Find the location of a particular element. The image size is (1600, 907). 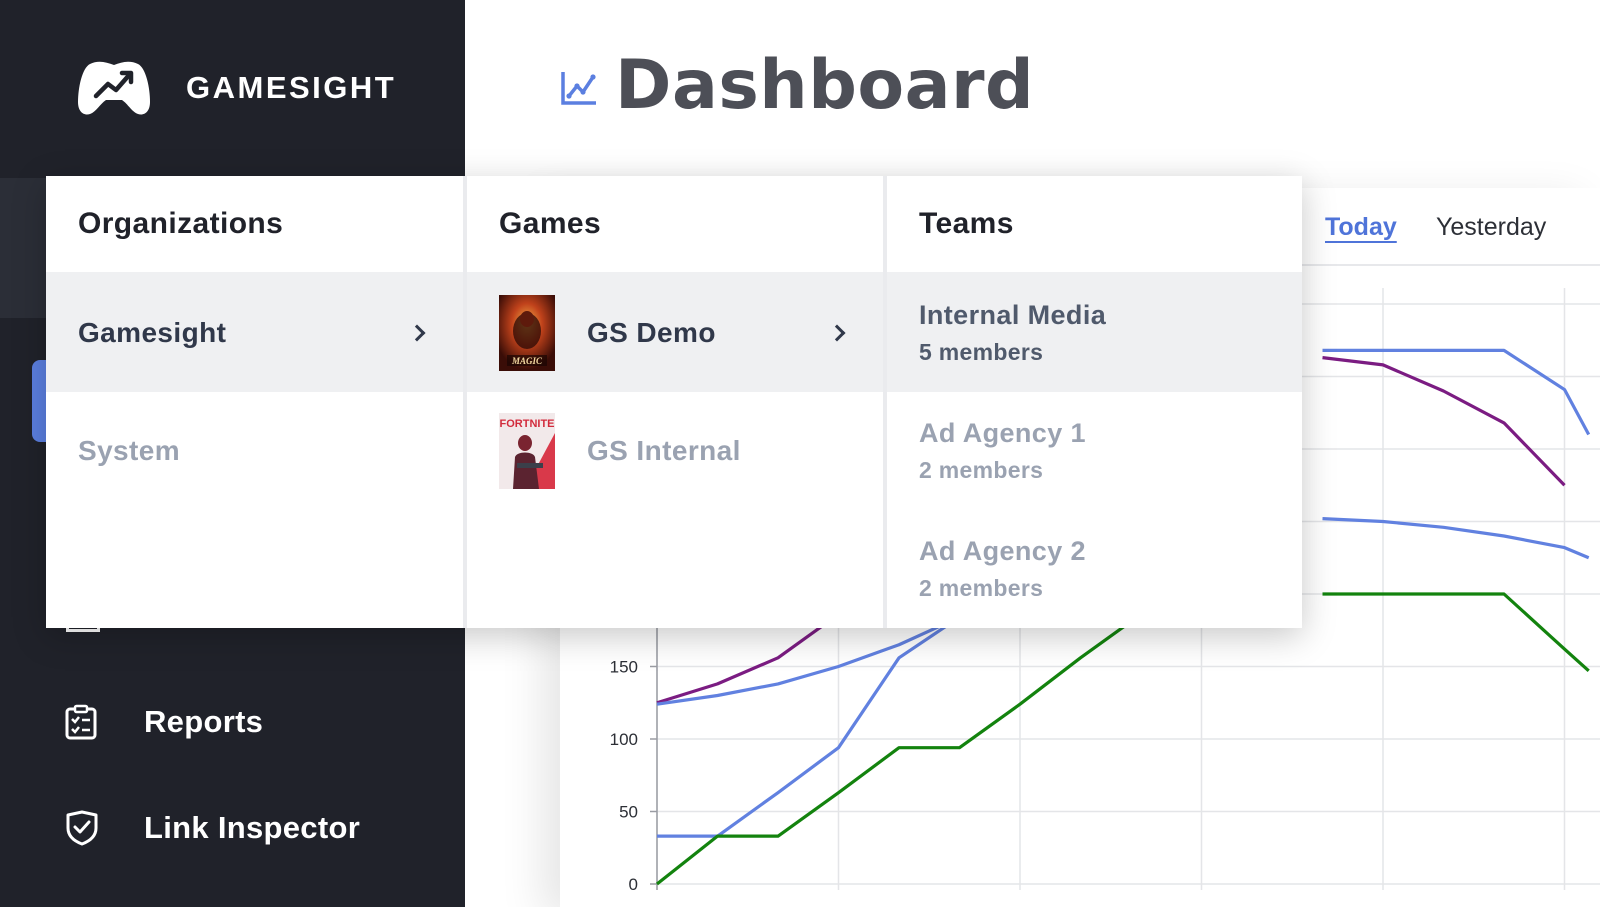

games-column: Games MAGIC GS Demo is located at coordinates (673, 402).